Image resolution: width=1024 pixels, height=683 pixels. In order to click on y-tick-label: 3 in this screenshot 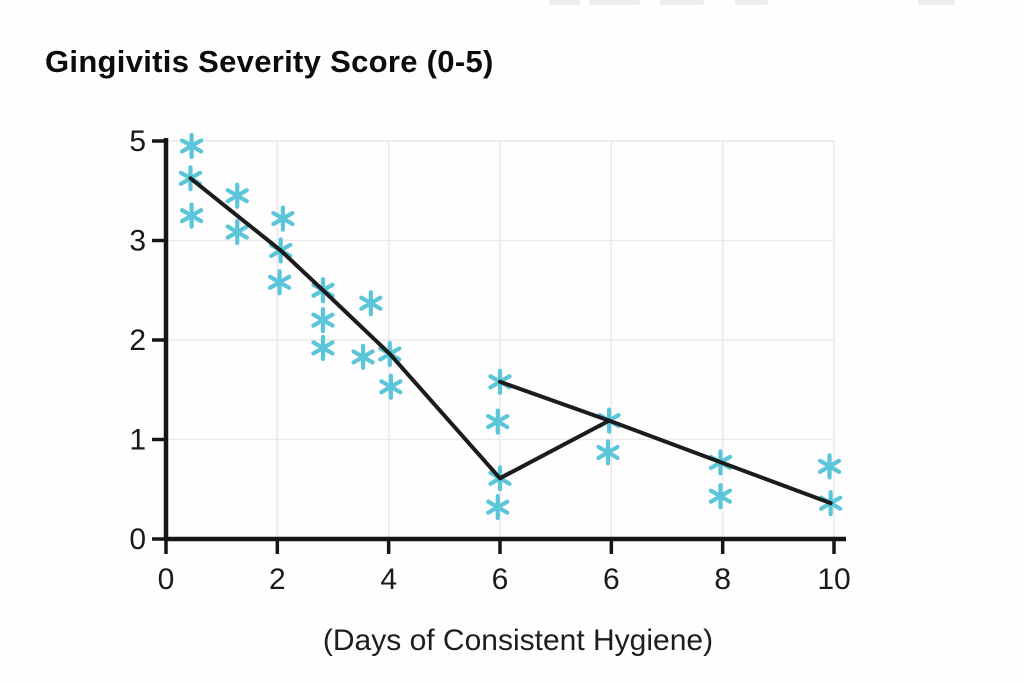, I will do `click(137, 241)`.